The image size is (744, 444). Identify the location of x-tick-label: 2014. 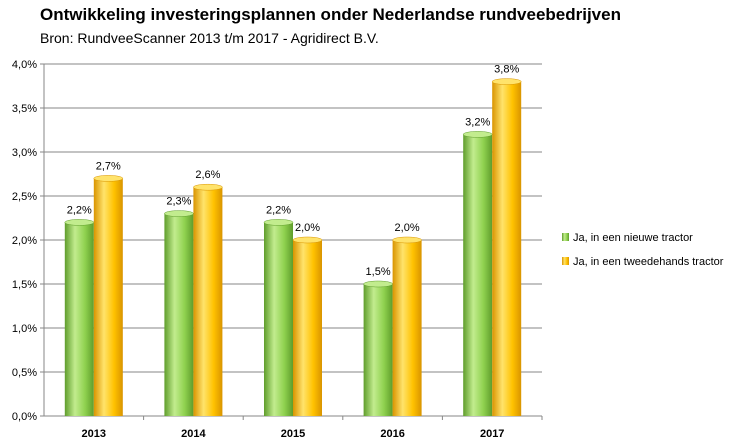
(193, 434).